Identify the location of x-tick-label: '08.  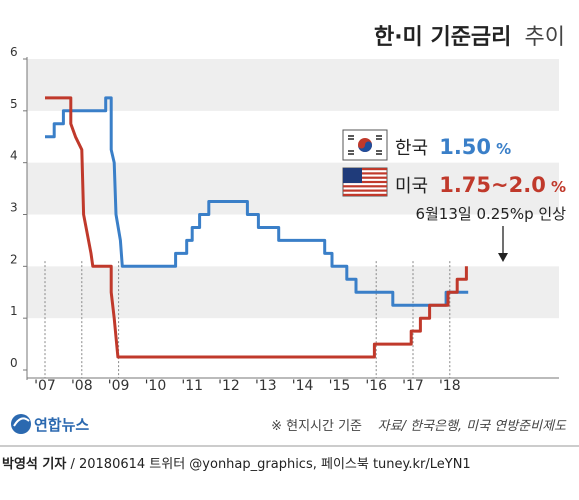
(82, 386).